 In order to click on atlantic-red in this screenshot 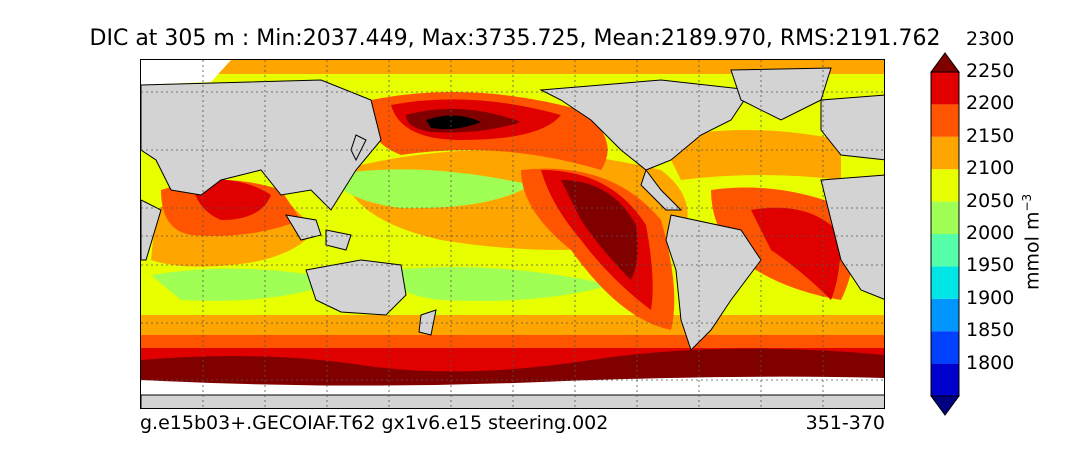, I will do `click(796, 253)`.